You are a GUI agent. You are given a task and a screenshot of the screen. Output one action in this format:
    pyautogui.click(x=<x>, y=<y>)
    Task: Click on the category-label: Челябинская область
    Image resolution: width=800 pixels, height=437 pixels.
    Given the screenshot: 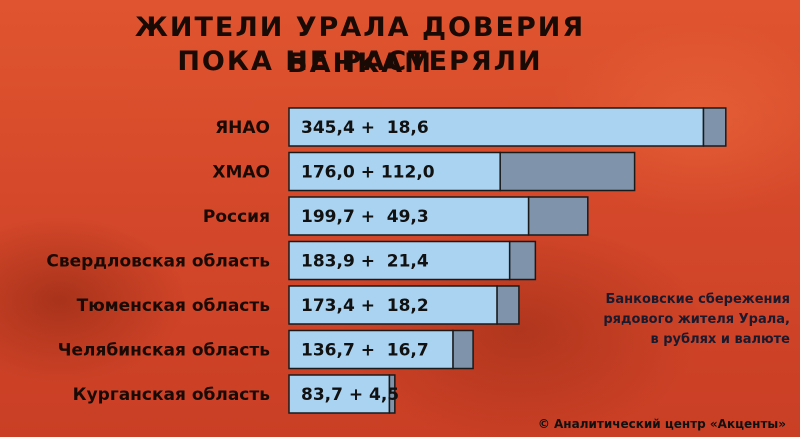 What is the action you would take?
    pyautogui.click(x=164, y=351)
    